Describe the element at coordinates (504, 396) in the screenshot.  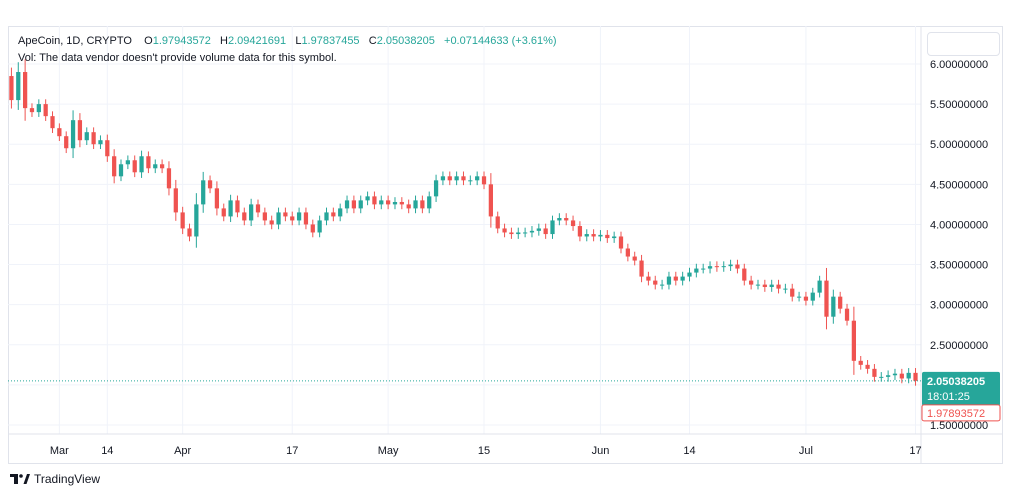
I see `price-markers: 2.05038205 18:01:25 1.97893572` at that location.